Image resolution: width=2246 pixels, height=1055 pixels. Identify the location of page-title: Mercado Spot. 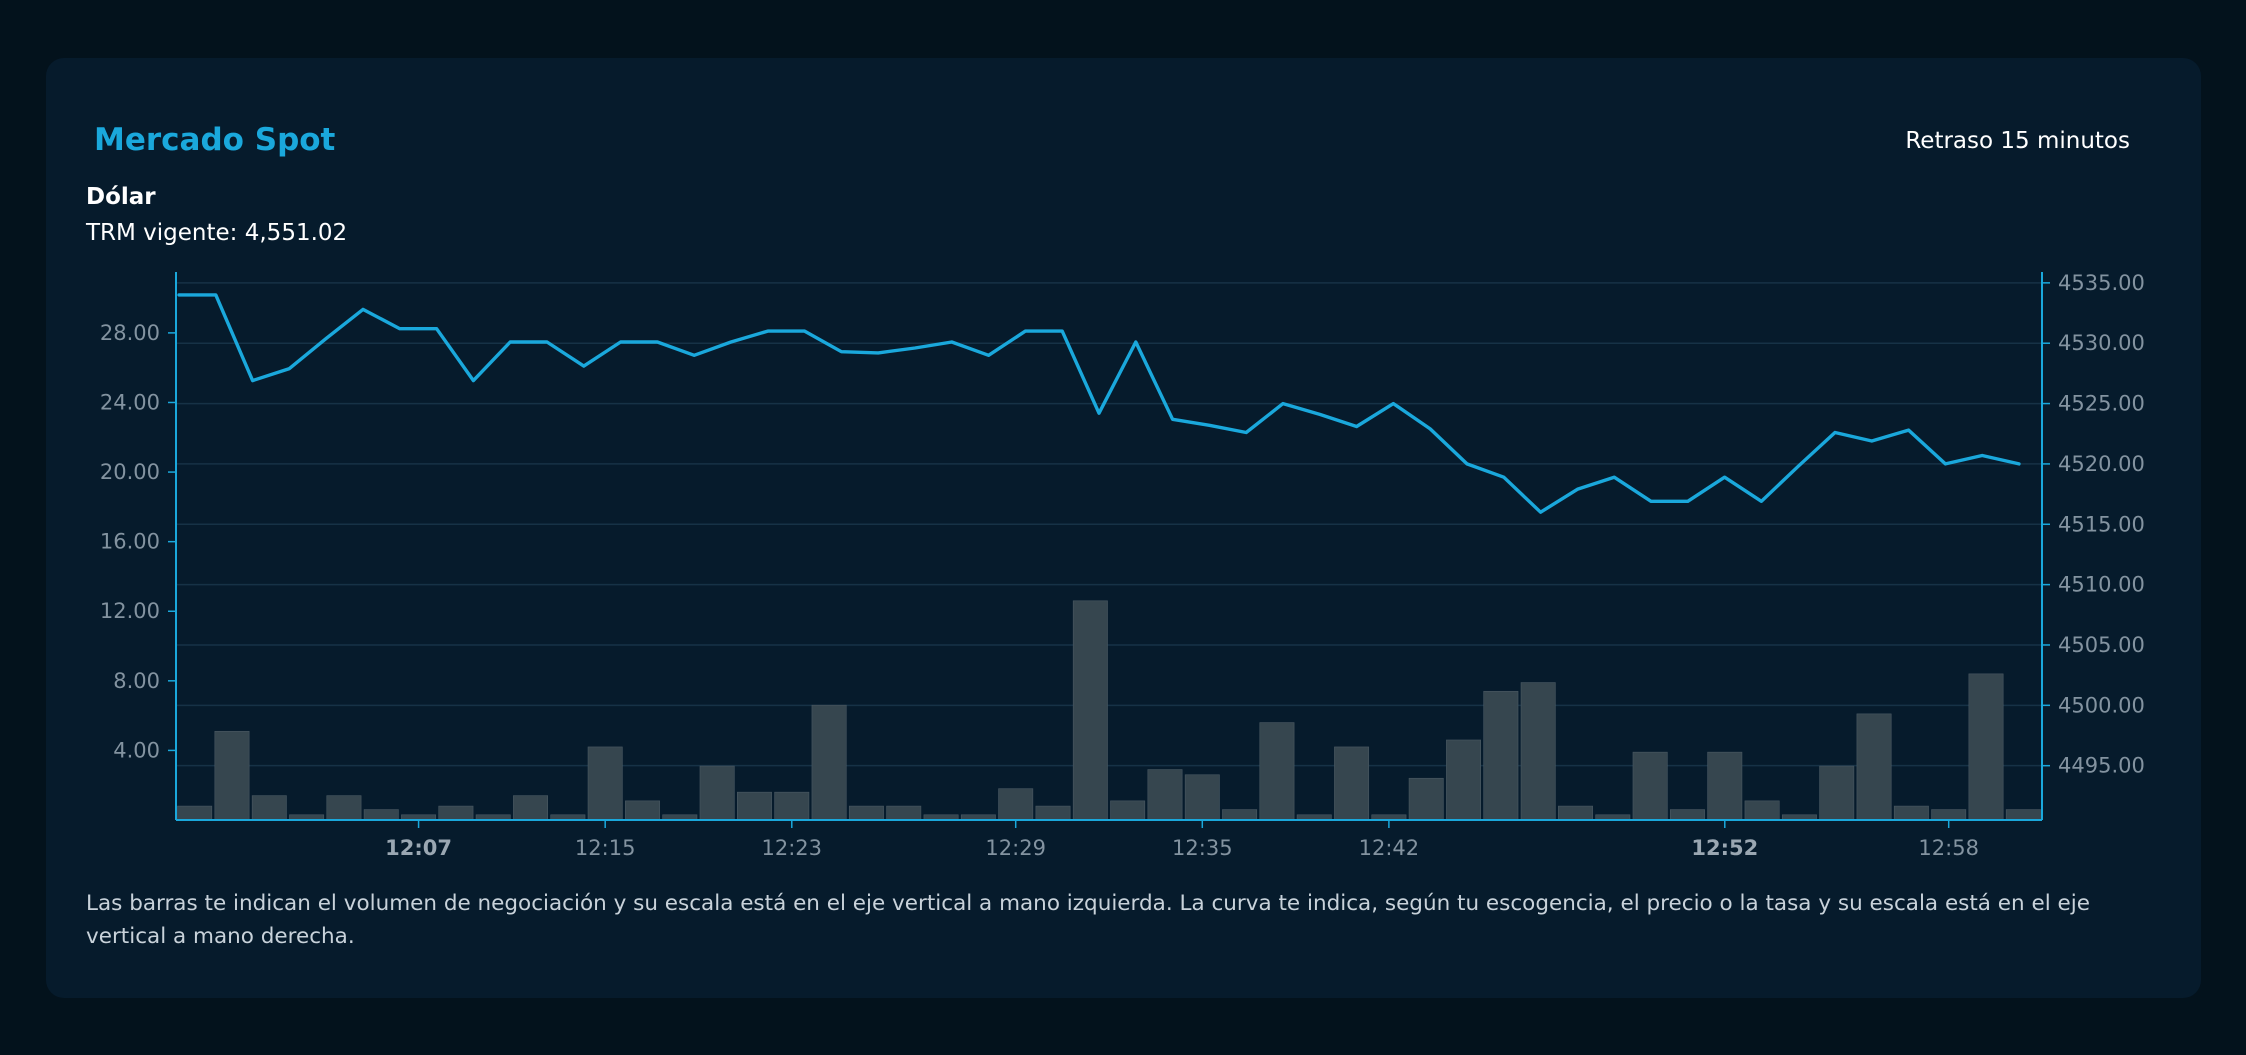
(215, 140).